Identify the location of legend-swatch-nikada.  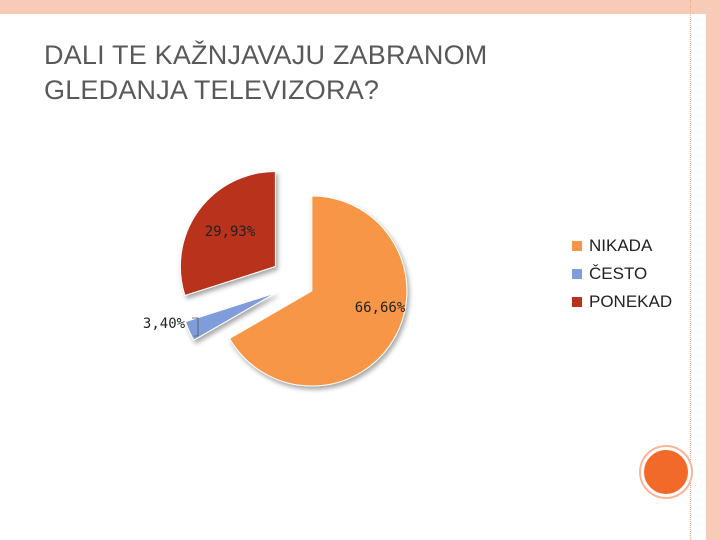
(577, 246).